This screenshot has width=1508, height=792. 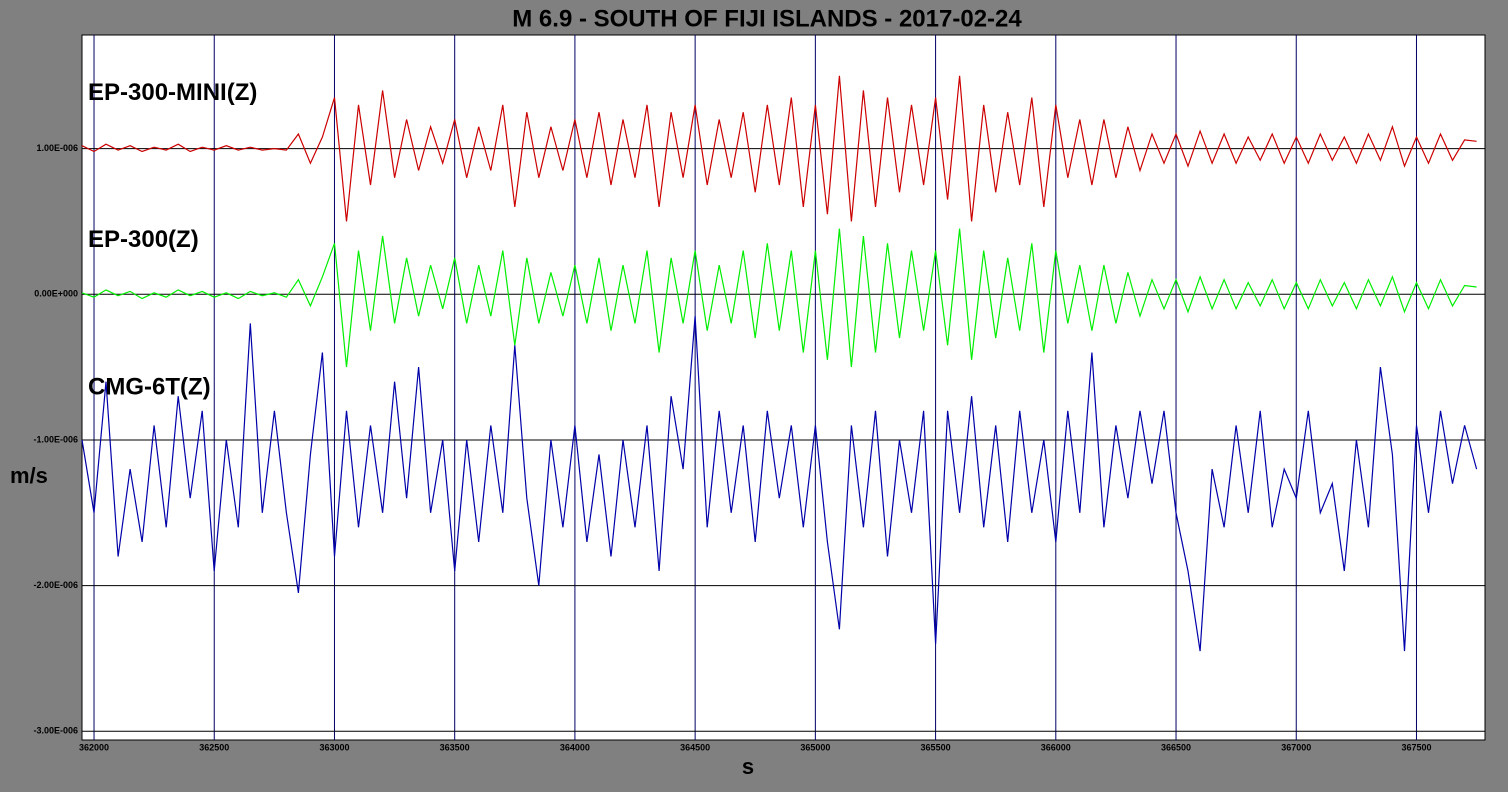 What do you see at coordinates (55, 585) in the screenshot?
I see `y-tick-label: -2.00E-006` at bounding box center [55, 585].